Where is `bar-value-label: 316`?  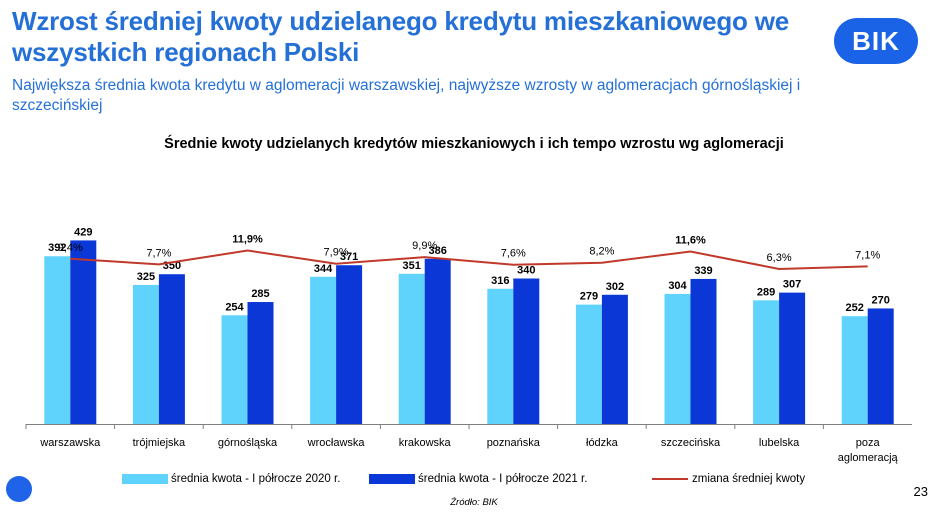 bar-value-label: 316 is located at coordinates (500, 281).